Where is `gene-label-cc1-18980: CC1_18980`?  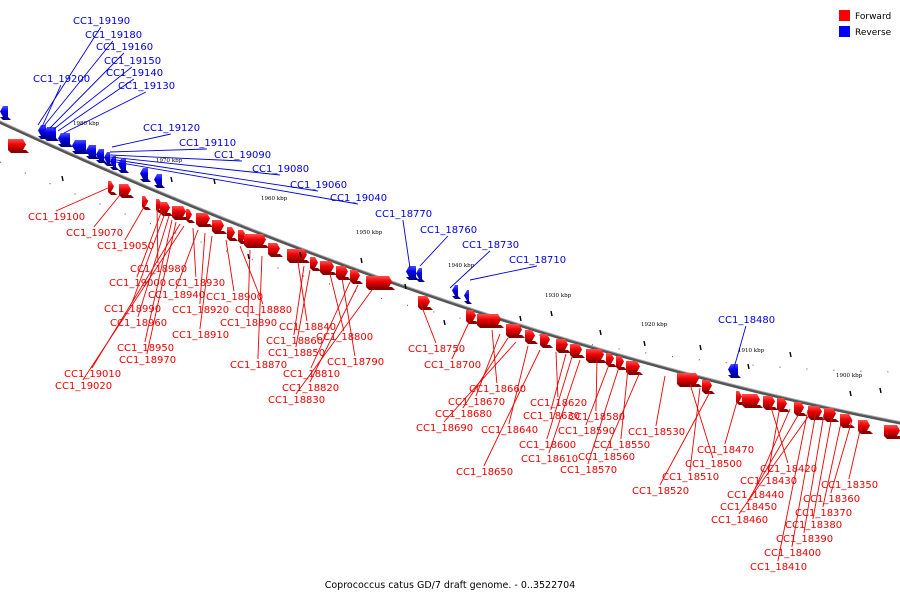
gene-label-cc1-18980: CC1_18980 is located at coordinates (158, 269).